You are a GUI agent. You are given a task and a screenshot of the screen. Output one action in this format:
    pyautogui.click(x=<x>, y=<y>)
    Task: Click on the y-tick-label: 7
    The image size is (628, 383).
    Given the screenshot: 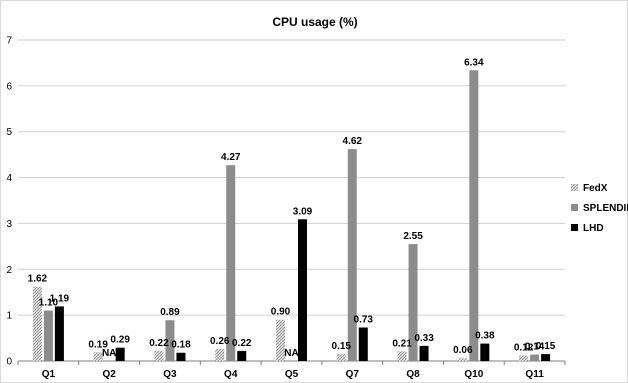 What is the action you would take?
    pyautogui.click(x=9, y=41)
    